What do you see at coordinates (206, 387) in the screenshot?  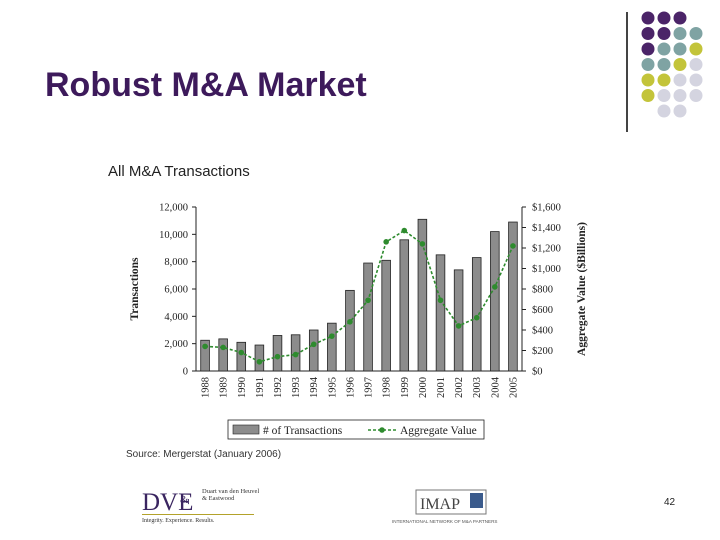 I see `x-tick-label: 1988` at bounding box center [206, 387].